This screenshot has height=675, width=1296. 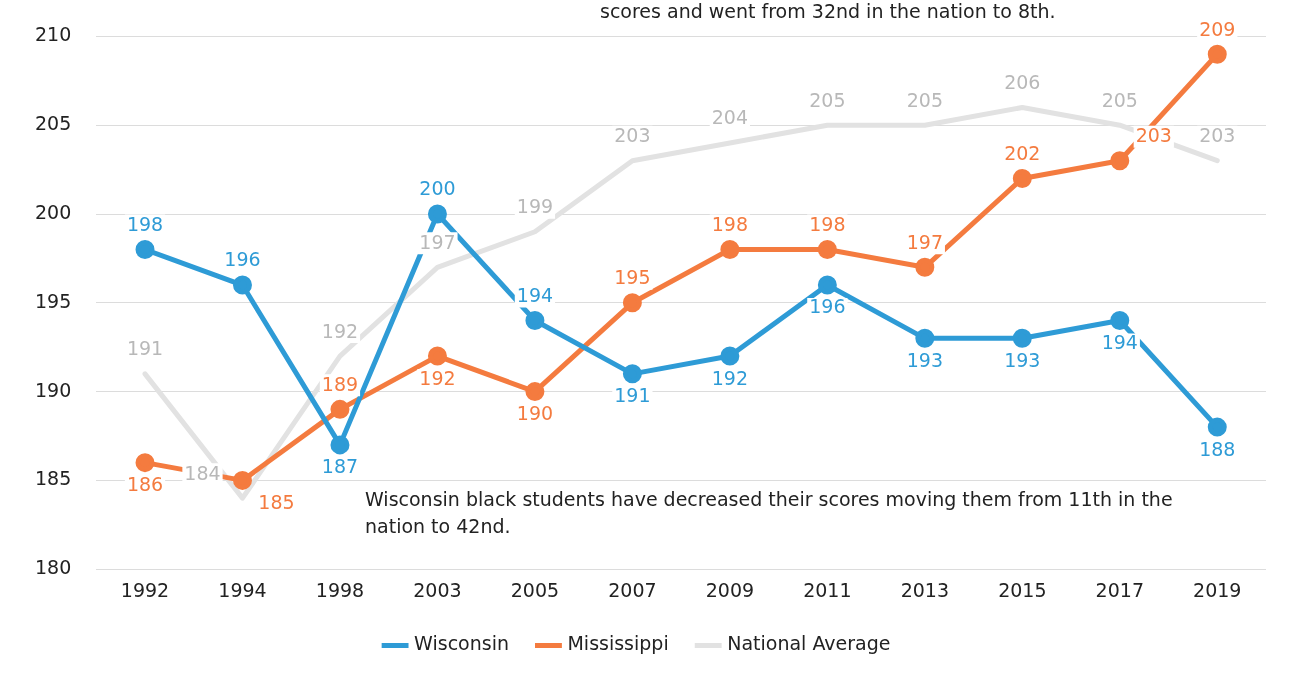 I want to click on x-tick-label: 1994, so click(x=242, y=589).